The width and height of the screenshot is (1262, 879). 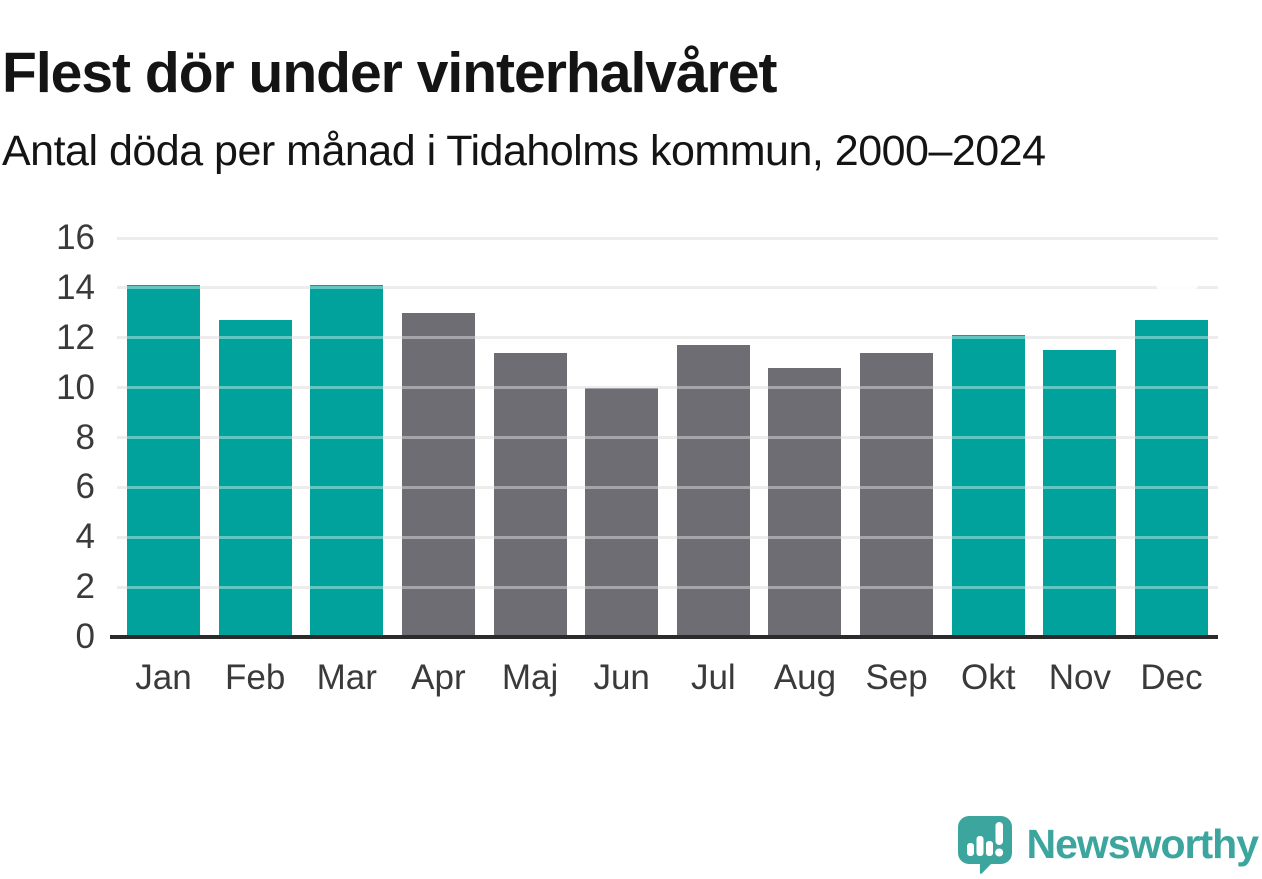 What do you see at coordinates (998, 852) in the screenshot?
I see `logo-exclamation-dot` at bounding box center [998, 852].